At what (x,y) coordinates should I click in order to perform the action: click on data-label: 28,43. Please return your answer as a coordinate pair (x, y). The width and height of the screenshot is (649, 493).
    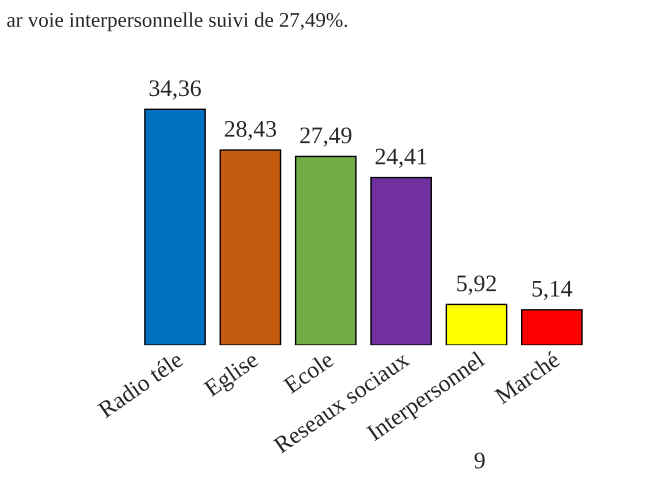
    Looking at the image, I should click on (250, 130).